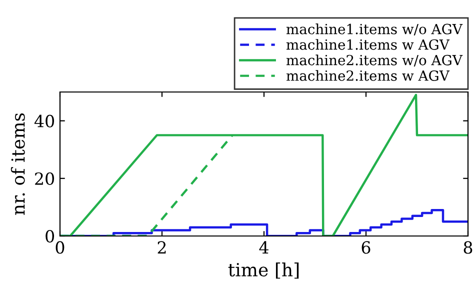  Describe the element at coordinates (60, 247) in the screenshot. I see `x-tick-label: 0` at that location.